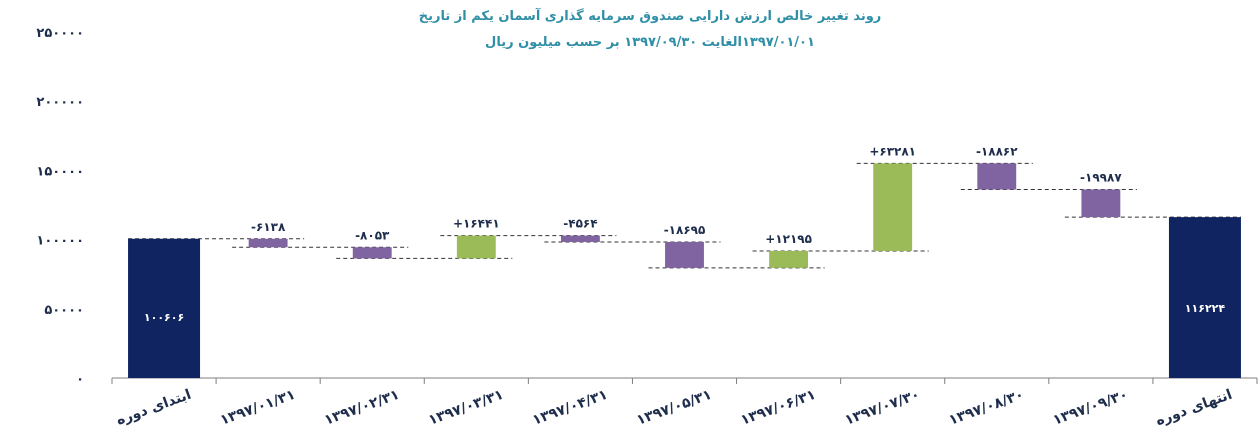 The image size is (1260, 448). I want to click on total-data-label: ۱۰۰۶۰۶, so click(164, 317).